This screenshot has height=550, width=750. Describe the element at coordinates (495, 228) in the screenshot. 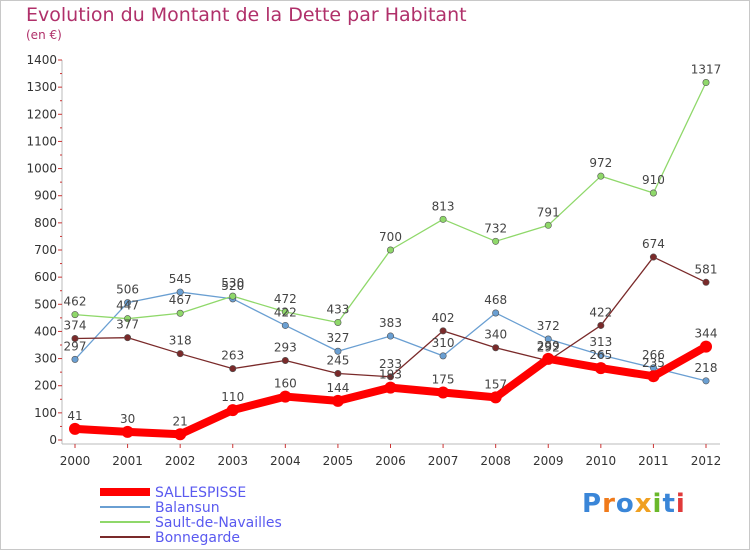

I see `data-label: 732` at that location.